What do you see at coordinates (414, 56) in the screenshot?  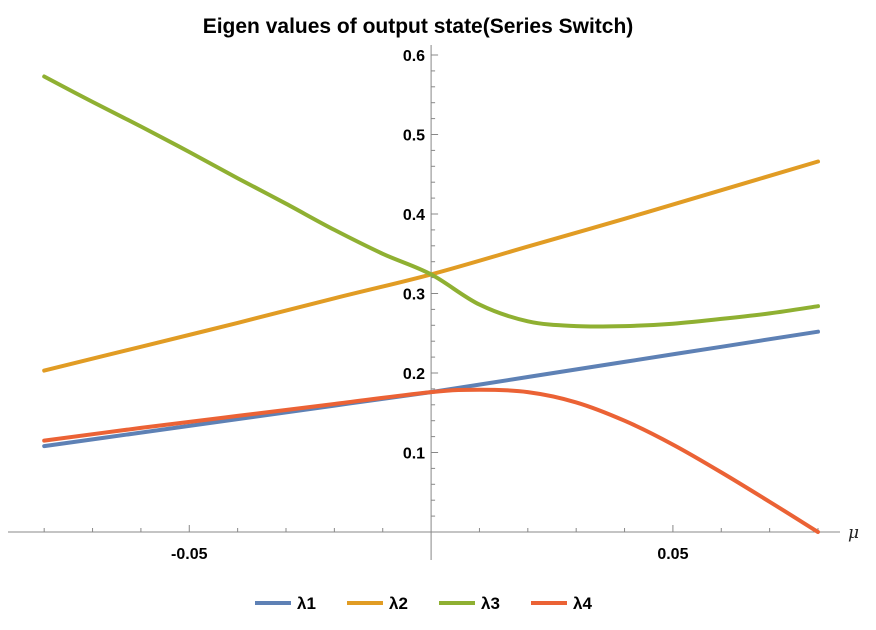 I see `y-tick-label: 0.6` at bounding box center [414, 56].